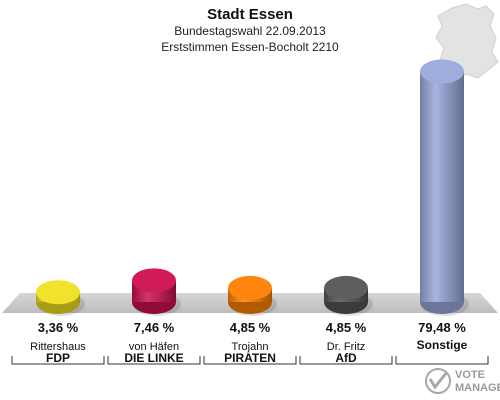 The height and width of the screenshot is (400, 500). I want to click on chart-subtitle: Bundestagswahl 22.09.2013, so click(250, 31).